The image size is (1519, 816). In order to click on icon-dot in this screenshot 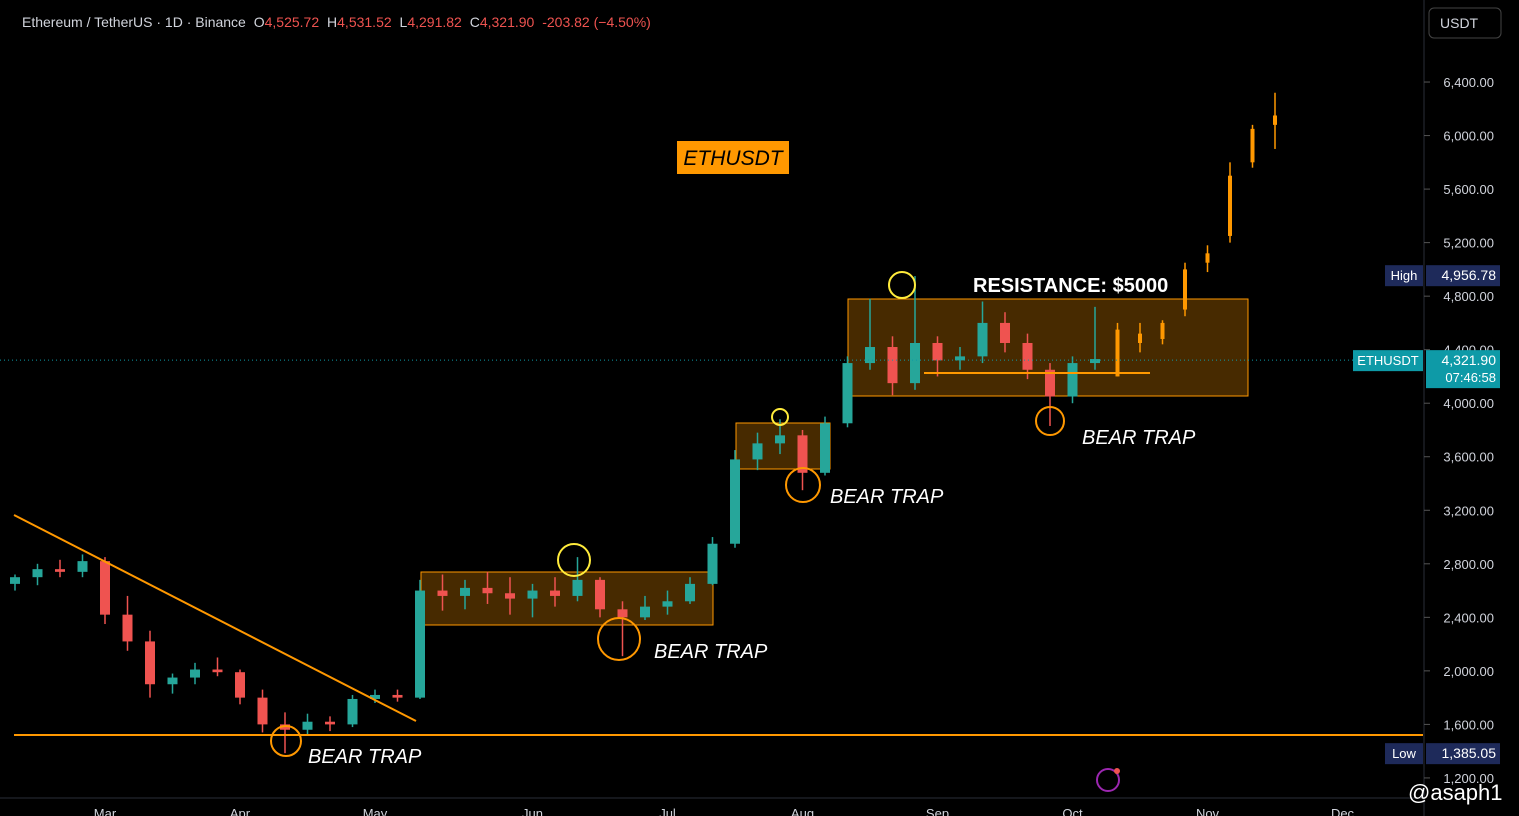, I will do `click(1117, 771)`.